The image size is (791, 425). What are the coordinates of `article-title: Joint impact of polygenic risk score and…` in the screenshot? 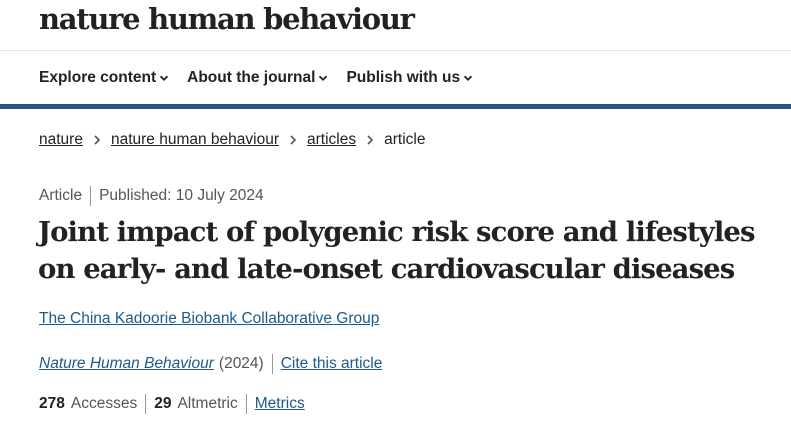 It's located at (397, 250).